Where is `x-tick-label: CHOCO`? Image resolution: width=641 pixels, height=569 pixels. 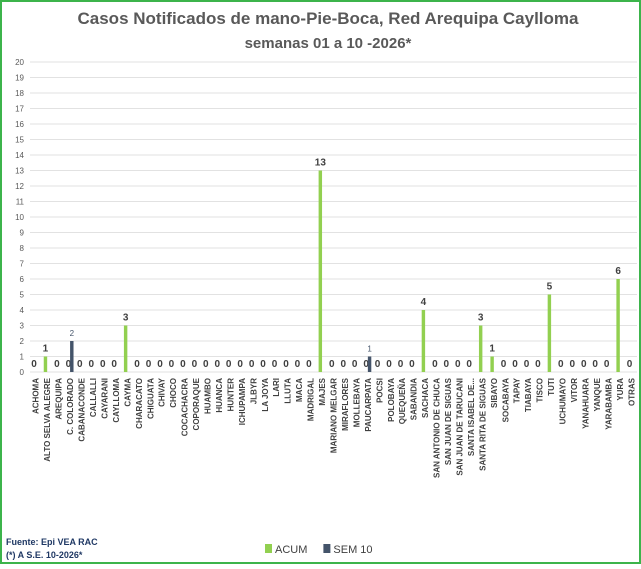
x-tick-label: CHOCO is located at coordinates (173, 393).